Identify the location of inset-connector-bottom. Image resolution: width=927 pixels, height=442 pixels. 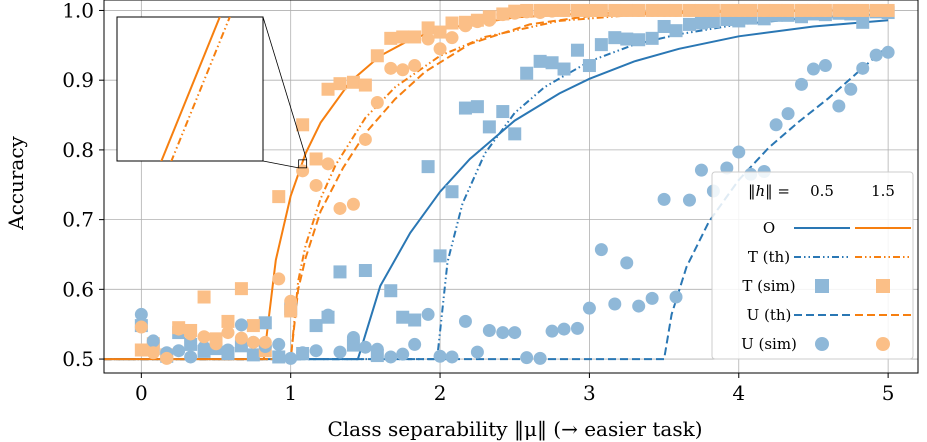
(280, 164).